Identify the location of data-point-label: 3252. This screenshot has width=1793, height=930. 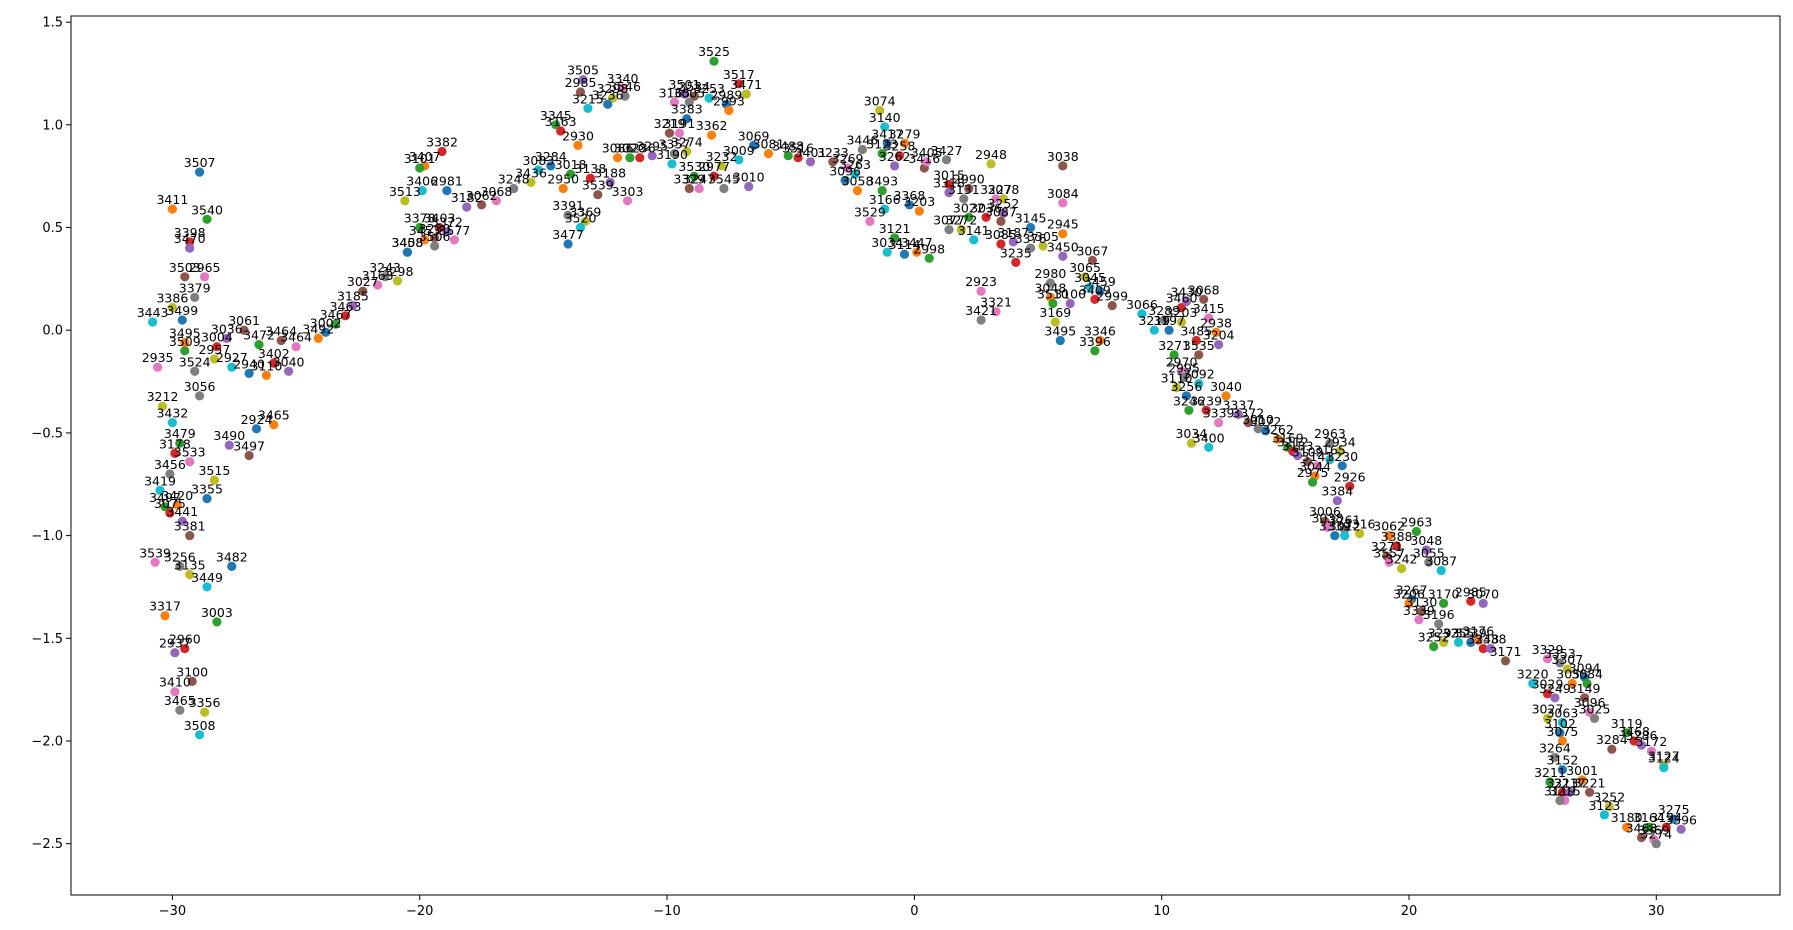
(1609, 797).